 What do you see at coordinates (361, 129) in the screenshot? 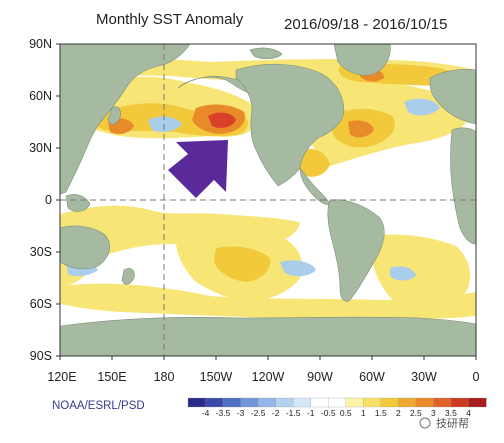
I see `warm-anomaly-high-atlantic` at bounding box center [361, 129].